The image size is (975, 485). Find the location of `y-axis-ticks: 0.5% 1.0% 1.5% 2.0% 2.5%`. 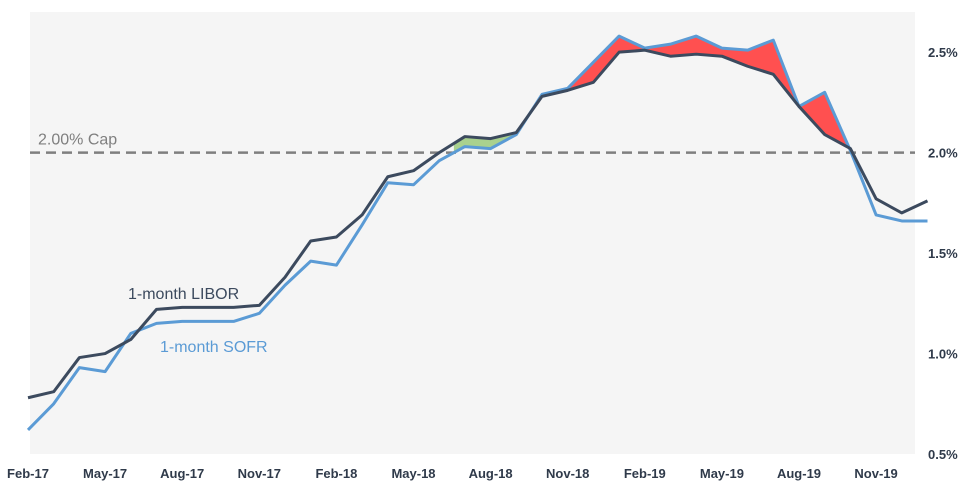

y-axis-ticks: 0.5% 1.0% 1.5% 2.0% 2.5% is located at coordinates (943, 253).